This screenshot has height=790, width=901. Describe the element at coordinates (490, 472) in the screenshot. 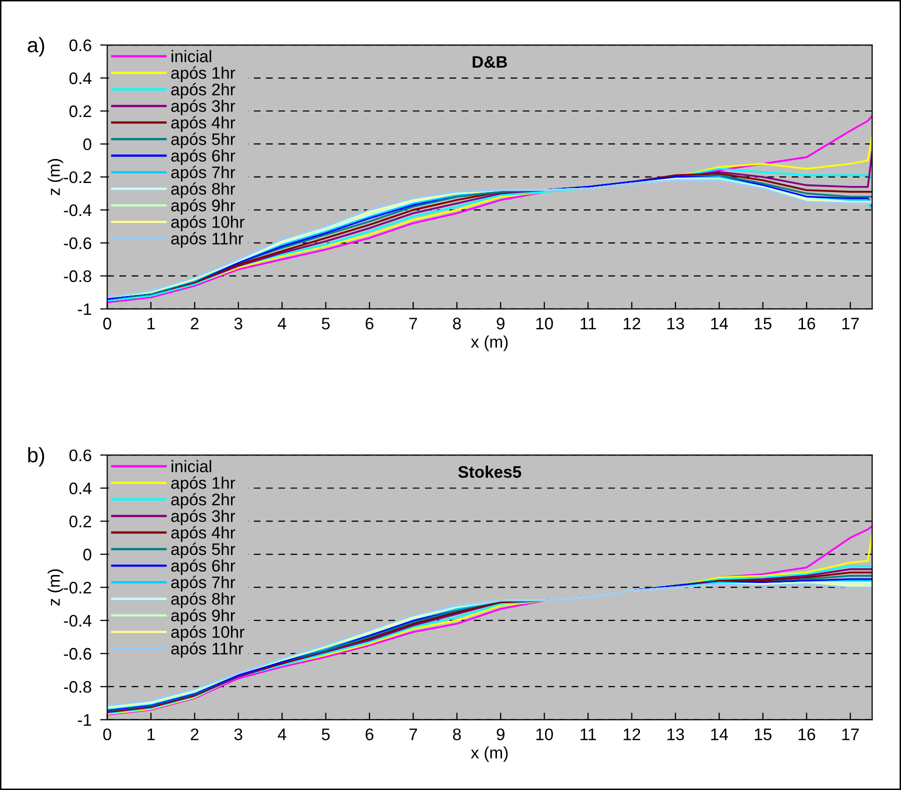

I see `text: Stokes5` at that location.